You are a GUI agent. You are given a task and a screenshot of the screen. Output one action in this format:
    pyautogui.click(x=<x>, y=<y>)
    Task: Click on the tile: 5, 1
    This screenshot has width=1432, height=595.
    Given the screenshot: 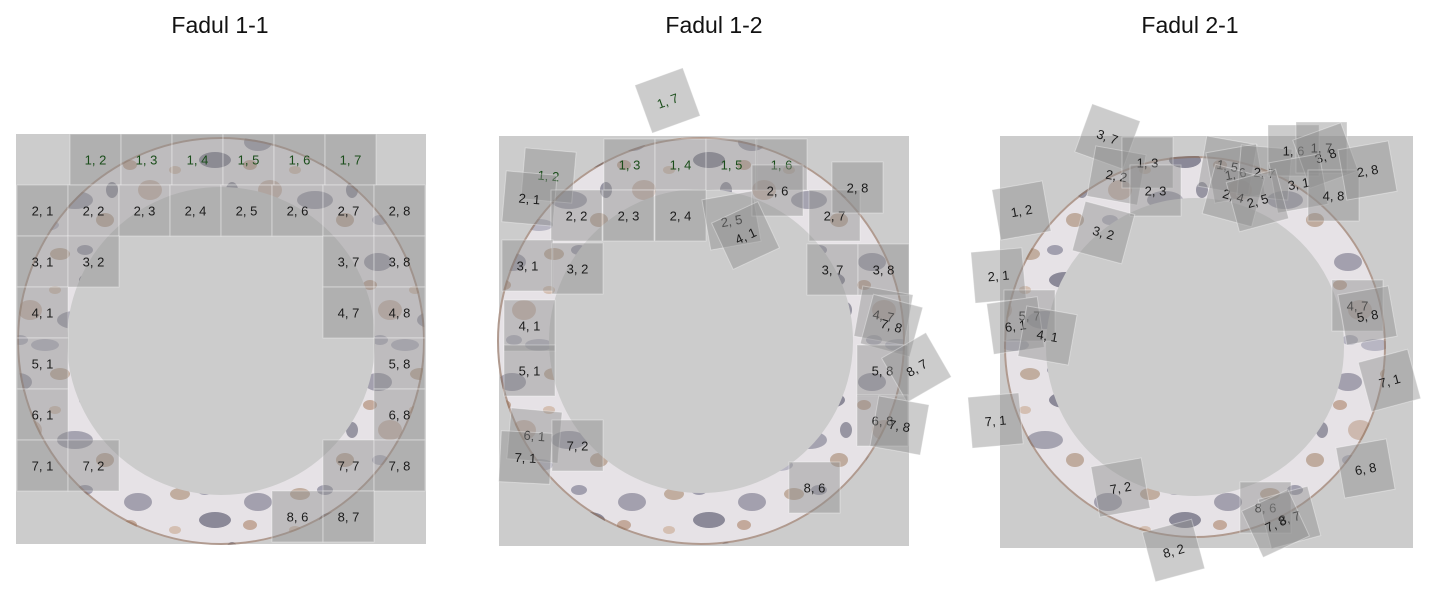 What is the action you would take?
    pyautogui.click(x=42, y=363)
    